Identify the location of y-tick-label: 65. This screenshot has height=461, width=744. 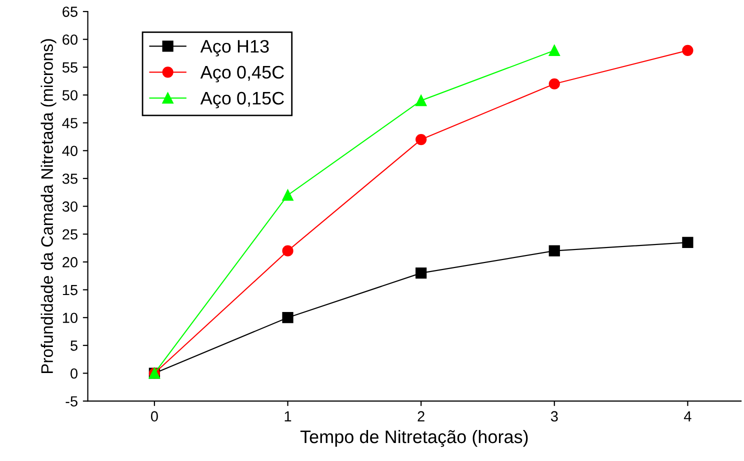
(70, 11).